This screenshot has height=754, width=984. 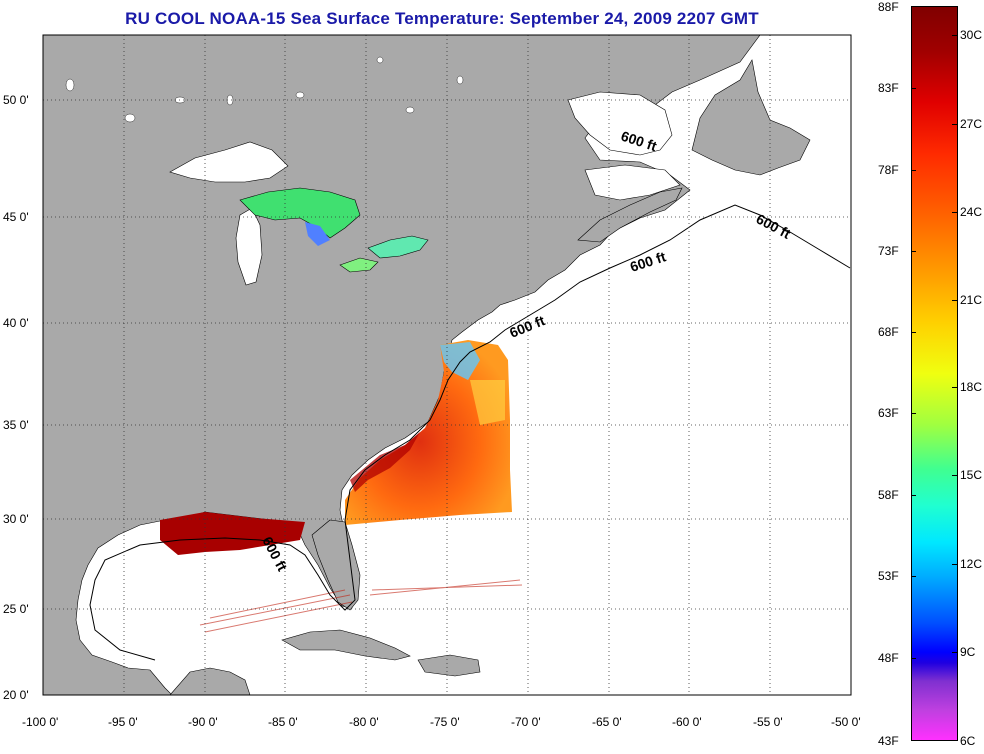 I want to click on lat-label-45: 45 0', so click(x=16, y=217).